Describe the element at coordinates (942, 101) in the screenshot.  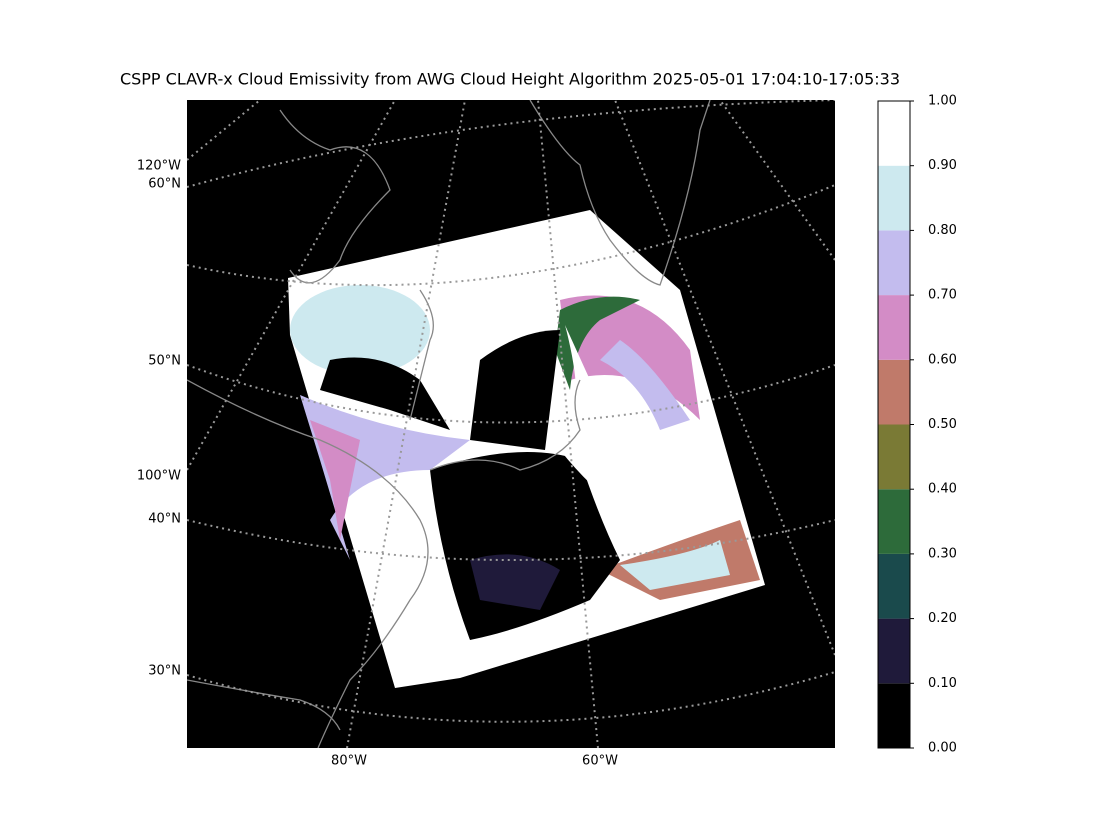
I see `tick-label: 1.00` at that location.